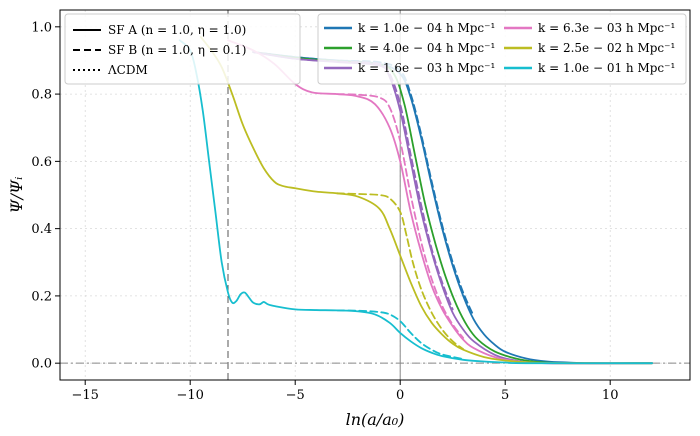  Describe the element at coordinates (189, 395) in the screenshot. I see `x-tick-label: −10` at that location.